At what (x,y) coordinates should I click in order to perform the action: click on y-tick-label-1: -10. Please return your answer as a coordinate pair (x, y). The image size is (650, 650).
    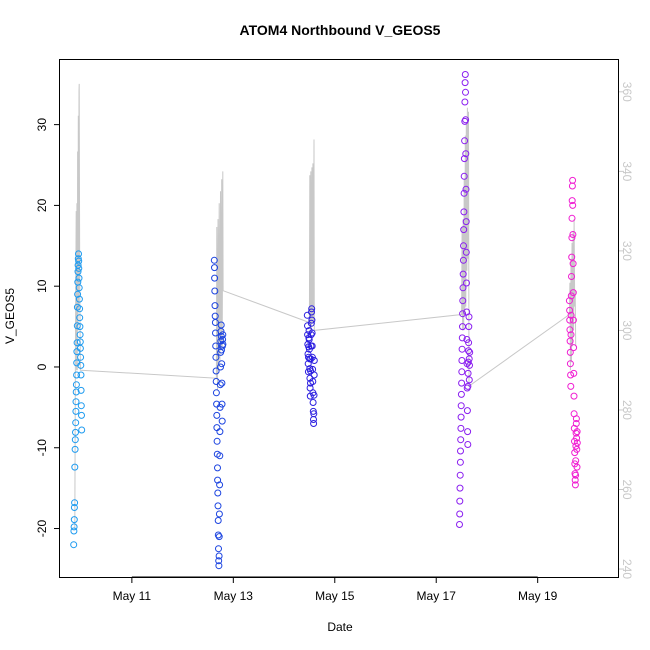
    Looking at the image, I should click on (42, 448).